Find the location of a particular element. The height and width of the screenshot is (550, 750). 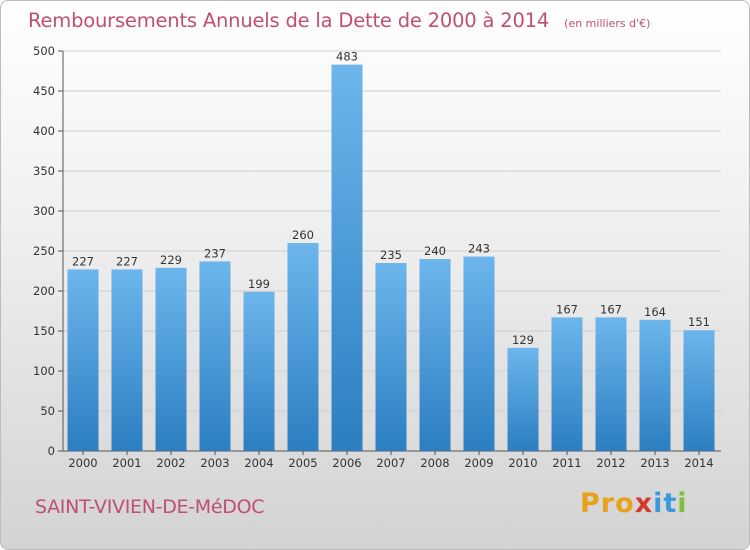

y-tick-label: 0 is located at coordinates (51, 451).